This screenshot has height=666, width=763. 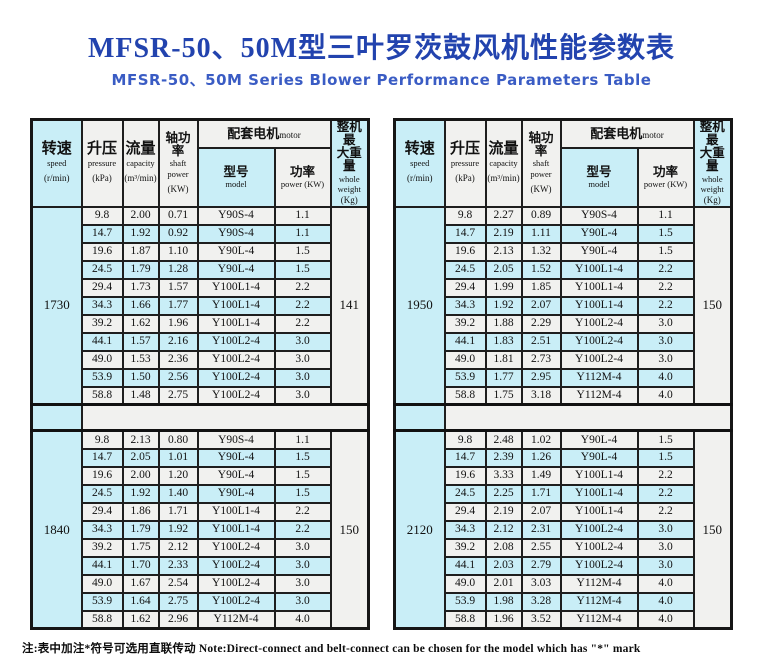 I want to click on col-header-shaft-power: 轴功率 shaft power (KW), so click(x=178, y=163).